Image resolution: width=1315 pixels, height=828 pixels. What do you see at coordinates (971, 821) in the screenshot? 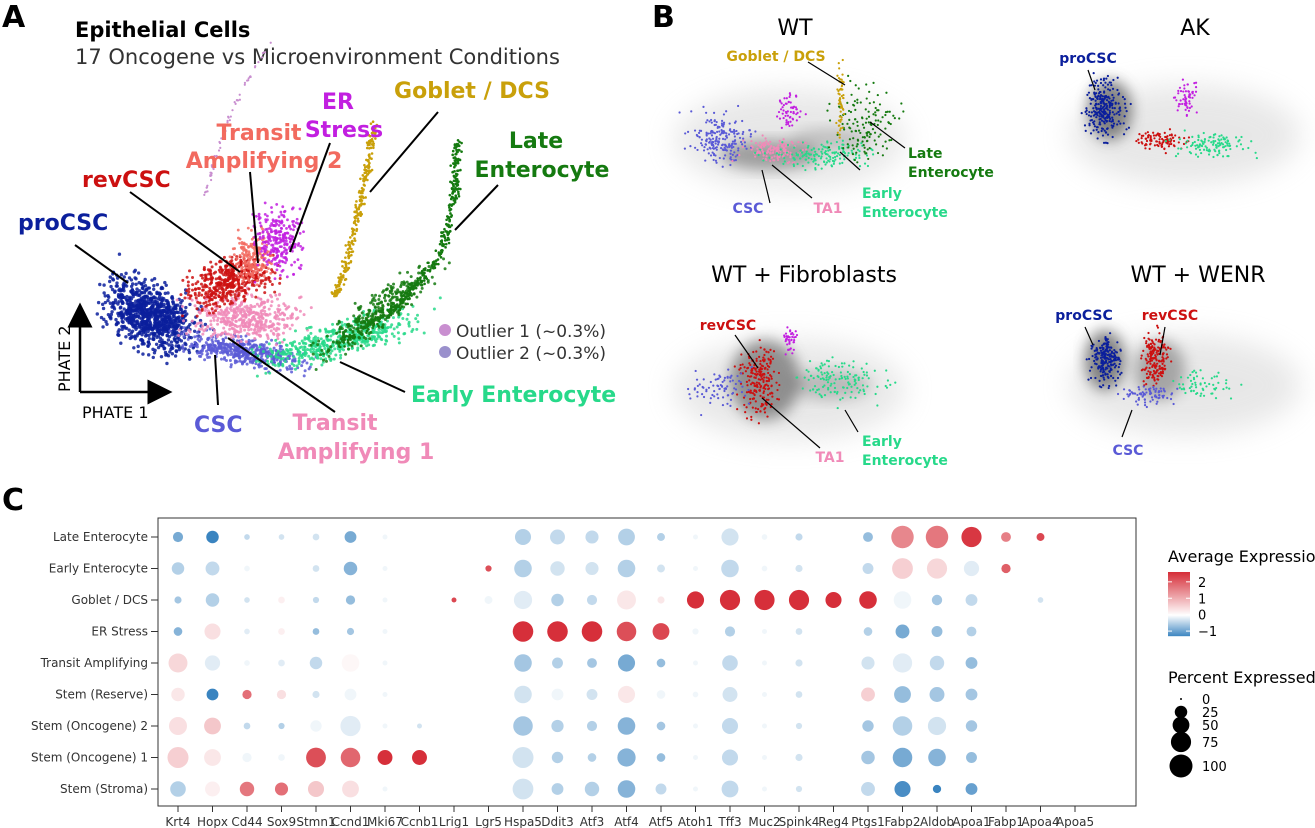
I see `gene-label: Apoa1` at bounding box center [971, 821].